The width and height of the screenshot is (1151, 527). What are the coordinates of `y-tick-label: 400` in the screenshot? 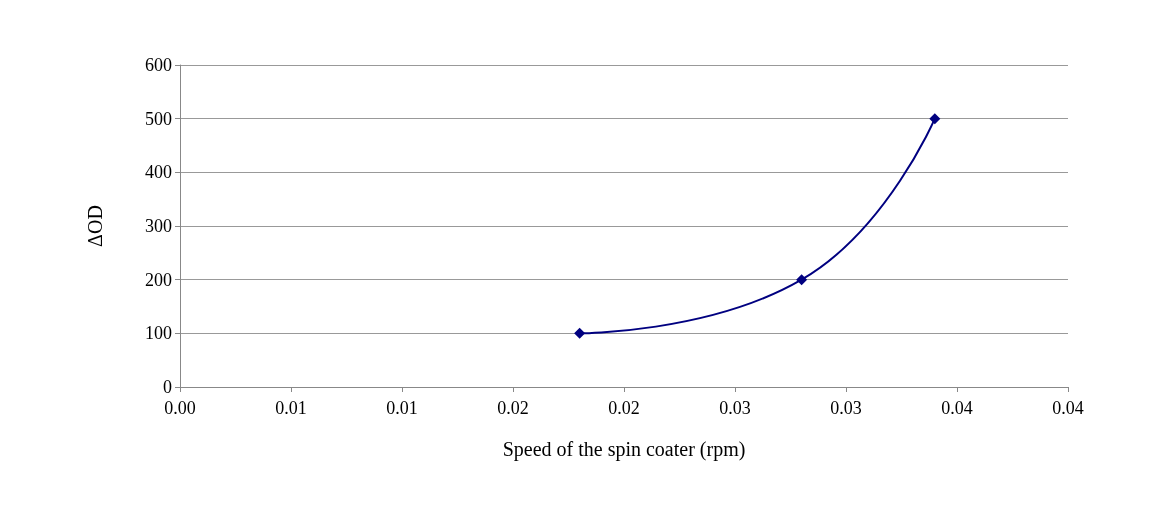 It's located at (158, 172).